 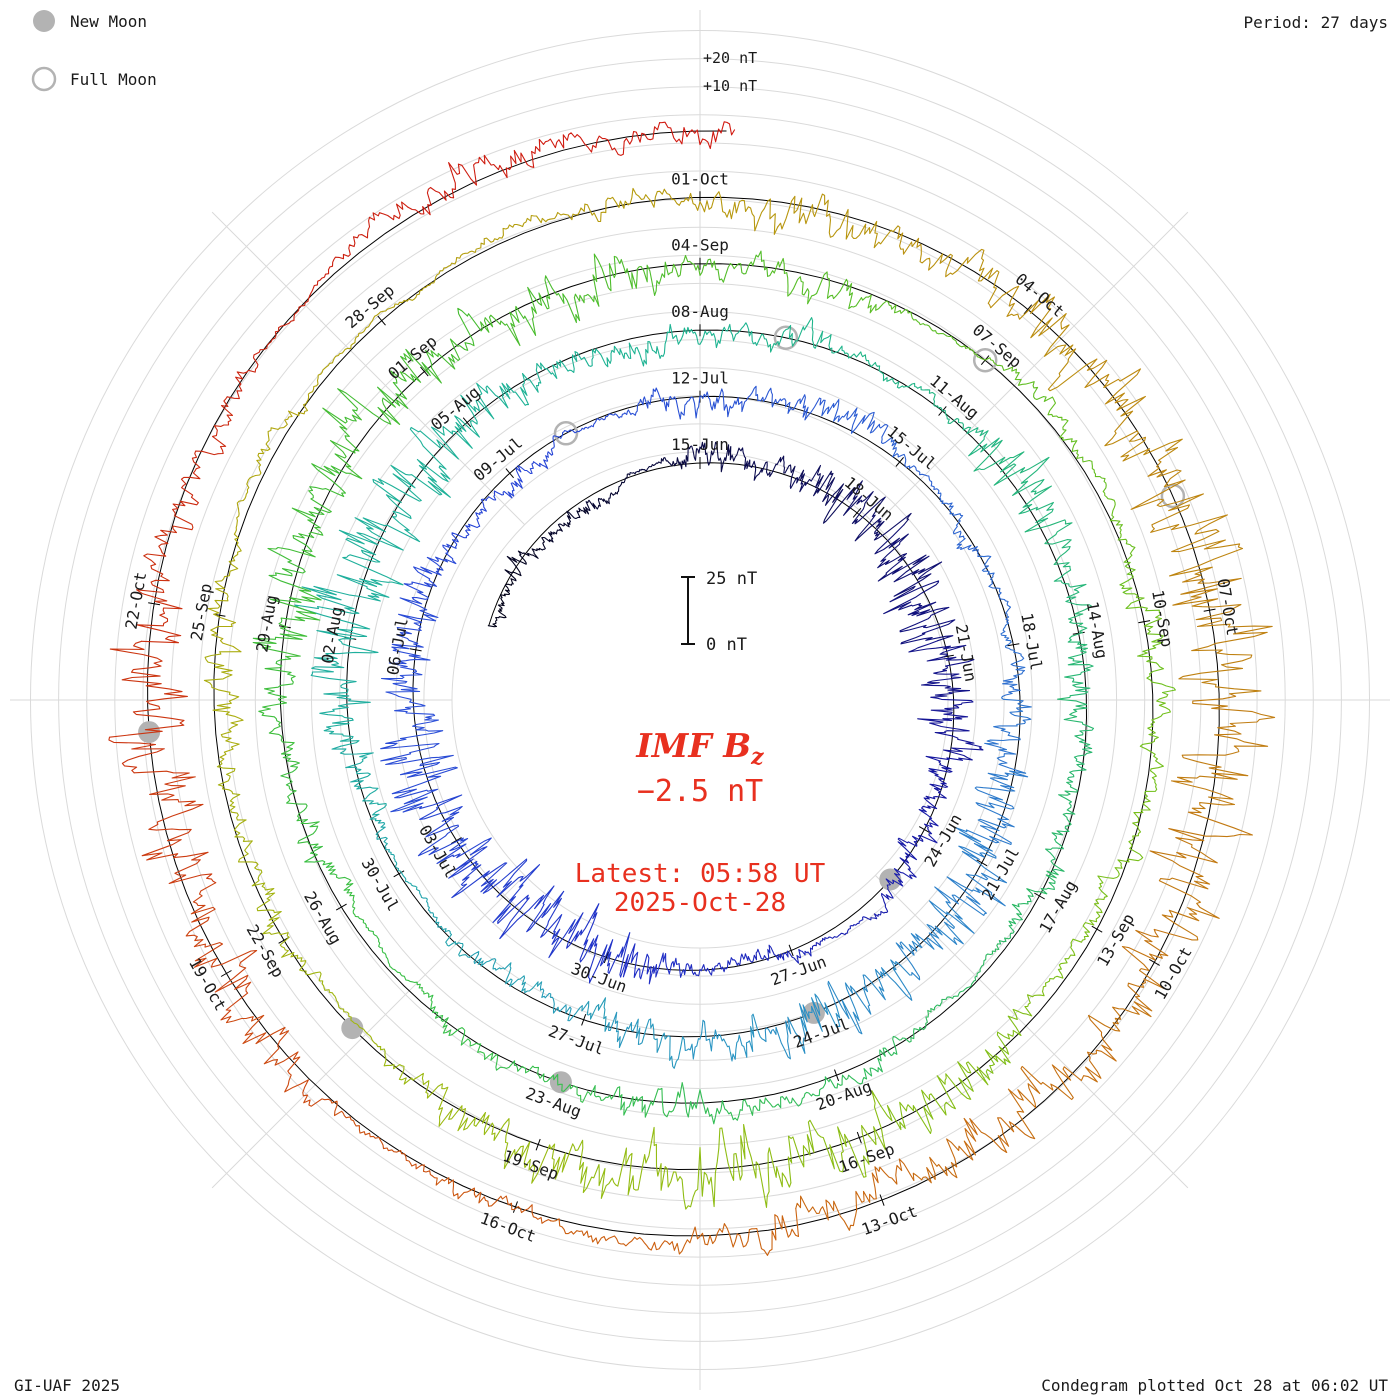 I want to click on legend: New Moon Full Moon, so click(x=94, y=51).